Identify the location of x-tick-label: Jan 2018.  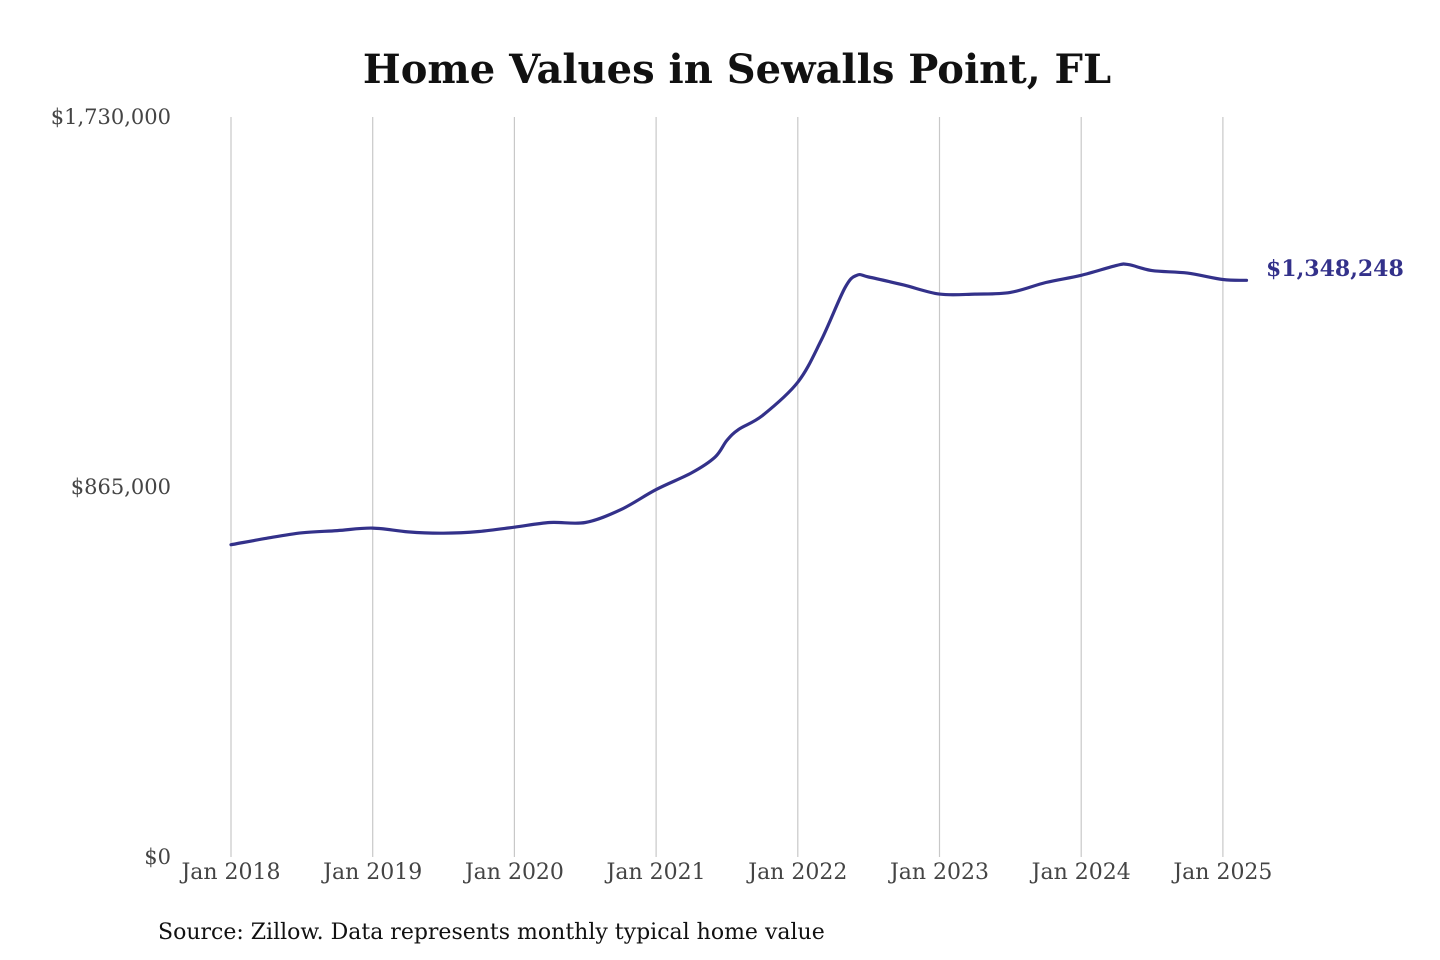
(229, 872).